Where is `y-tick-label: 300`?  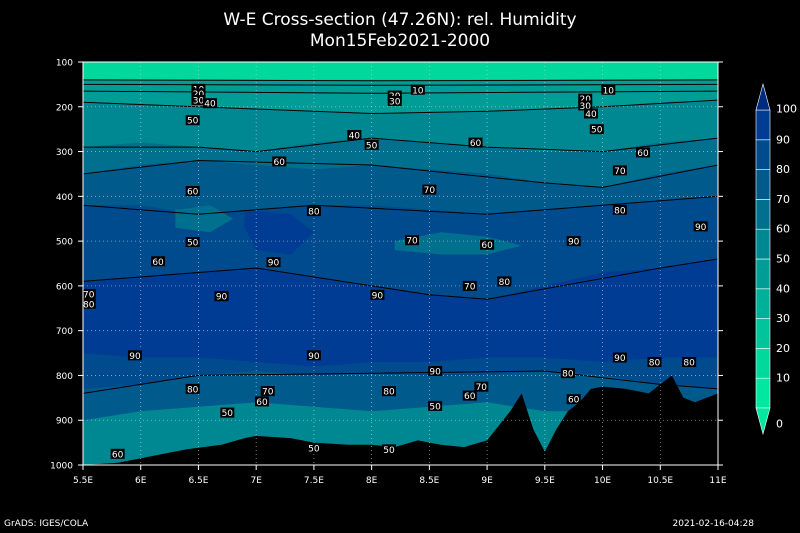 y-tick-label: 300 is located at coordinates (64, 153).